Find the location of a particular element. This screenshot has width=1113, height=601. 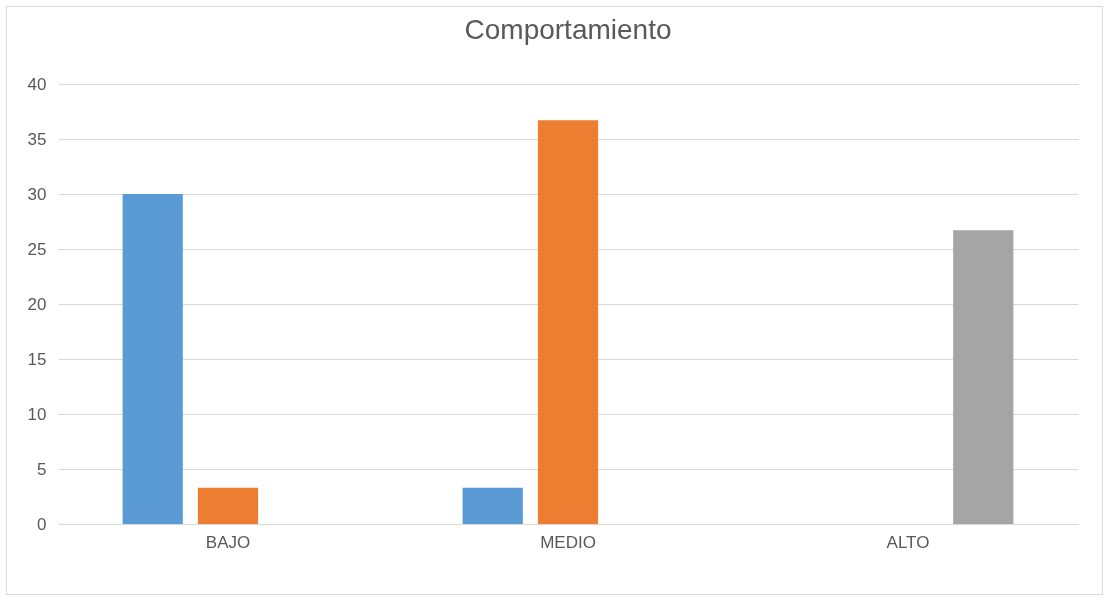

y-tick-label: 30 is located at coordinates (37, 194).